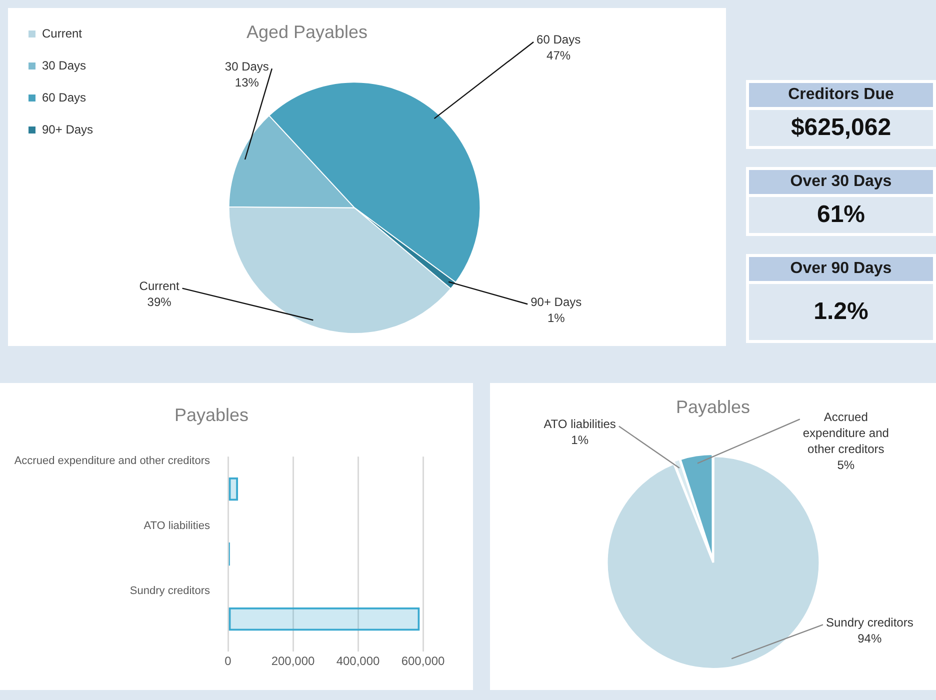 The height and width of the screenshot is (700, 936). Describe the element at coordinates (870, 622) in the screenshot. I see `slice-label: Sundry creditors` at that location.